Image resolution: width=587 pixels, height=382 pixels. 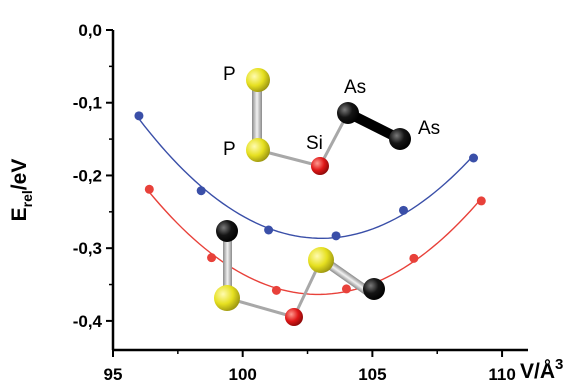 I want to click on y-axis-title-main: E, so click(x=19, y=214).